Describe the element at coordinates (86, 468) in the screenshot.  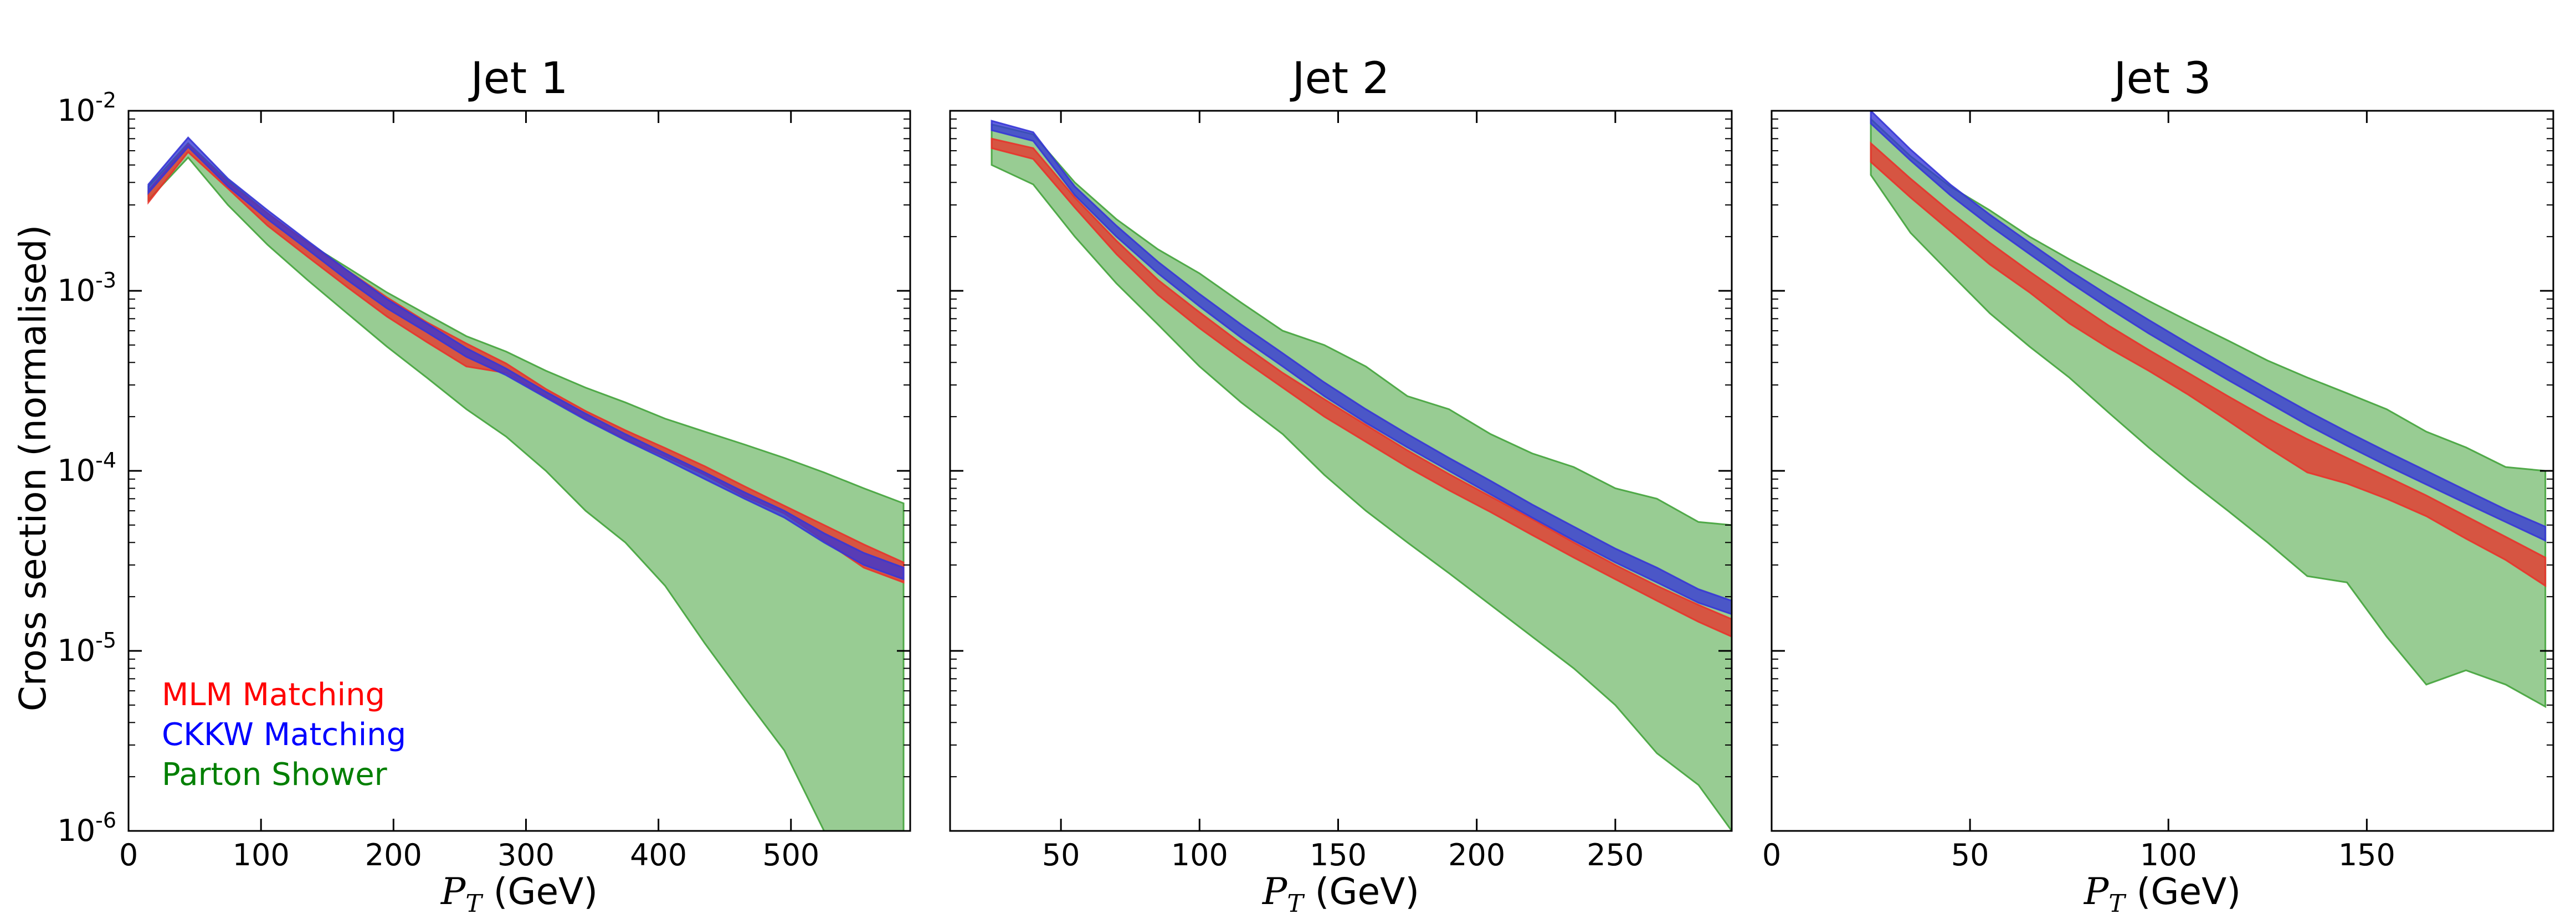
I see `y-tick-label: 10⁻⁴` at that location.